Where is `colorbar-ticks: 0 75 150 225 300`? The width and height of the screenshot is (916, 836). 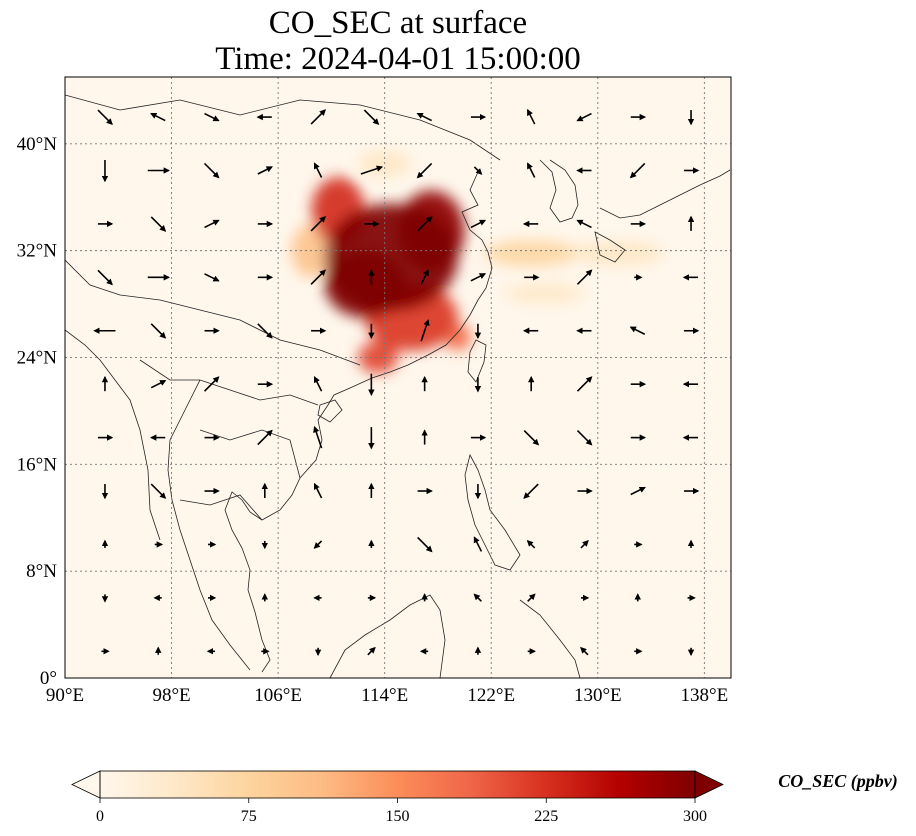 colorbar-ticks: 0 75 150 225 300 is located at coordinates (401, 811).